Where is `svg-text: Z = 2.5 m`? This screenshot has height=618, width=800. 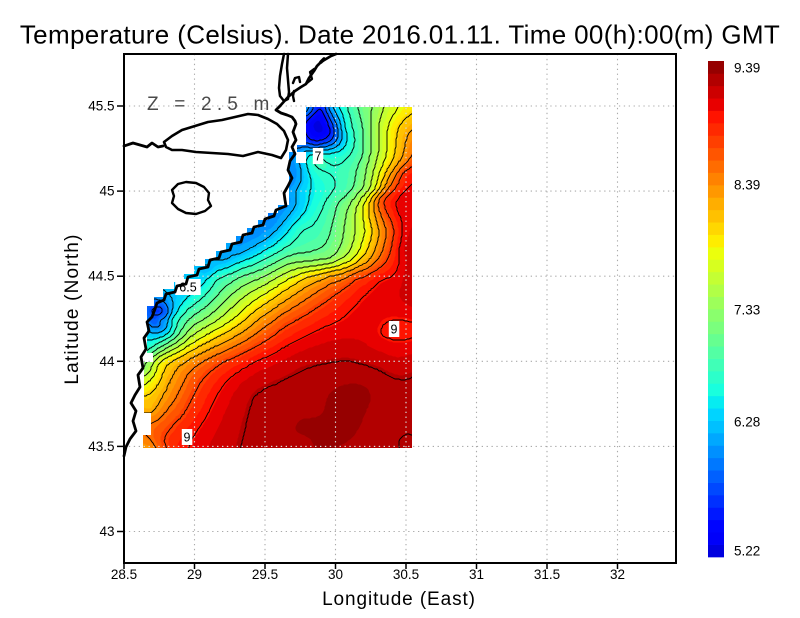
svg-text: Z = 2.5 m is located at coordinates (211, 104).